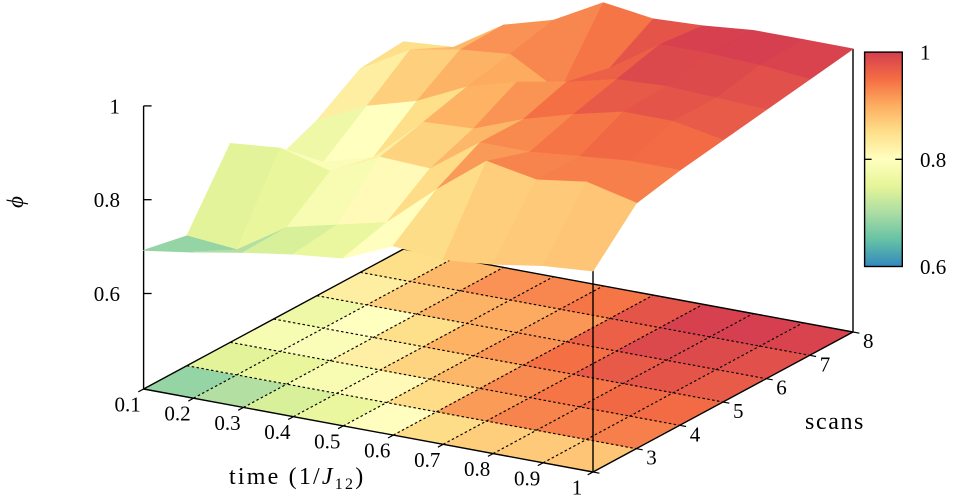  What do you see at coordinates (277, 432) in the screenshot?
I see `svg-text: 0.4` at bounding box center [277, 432].